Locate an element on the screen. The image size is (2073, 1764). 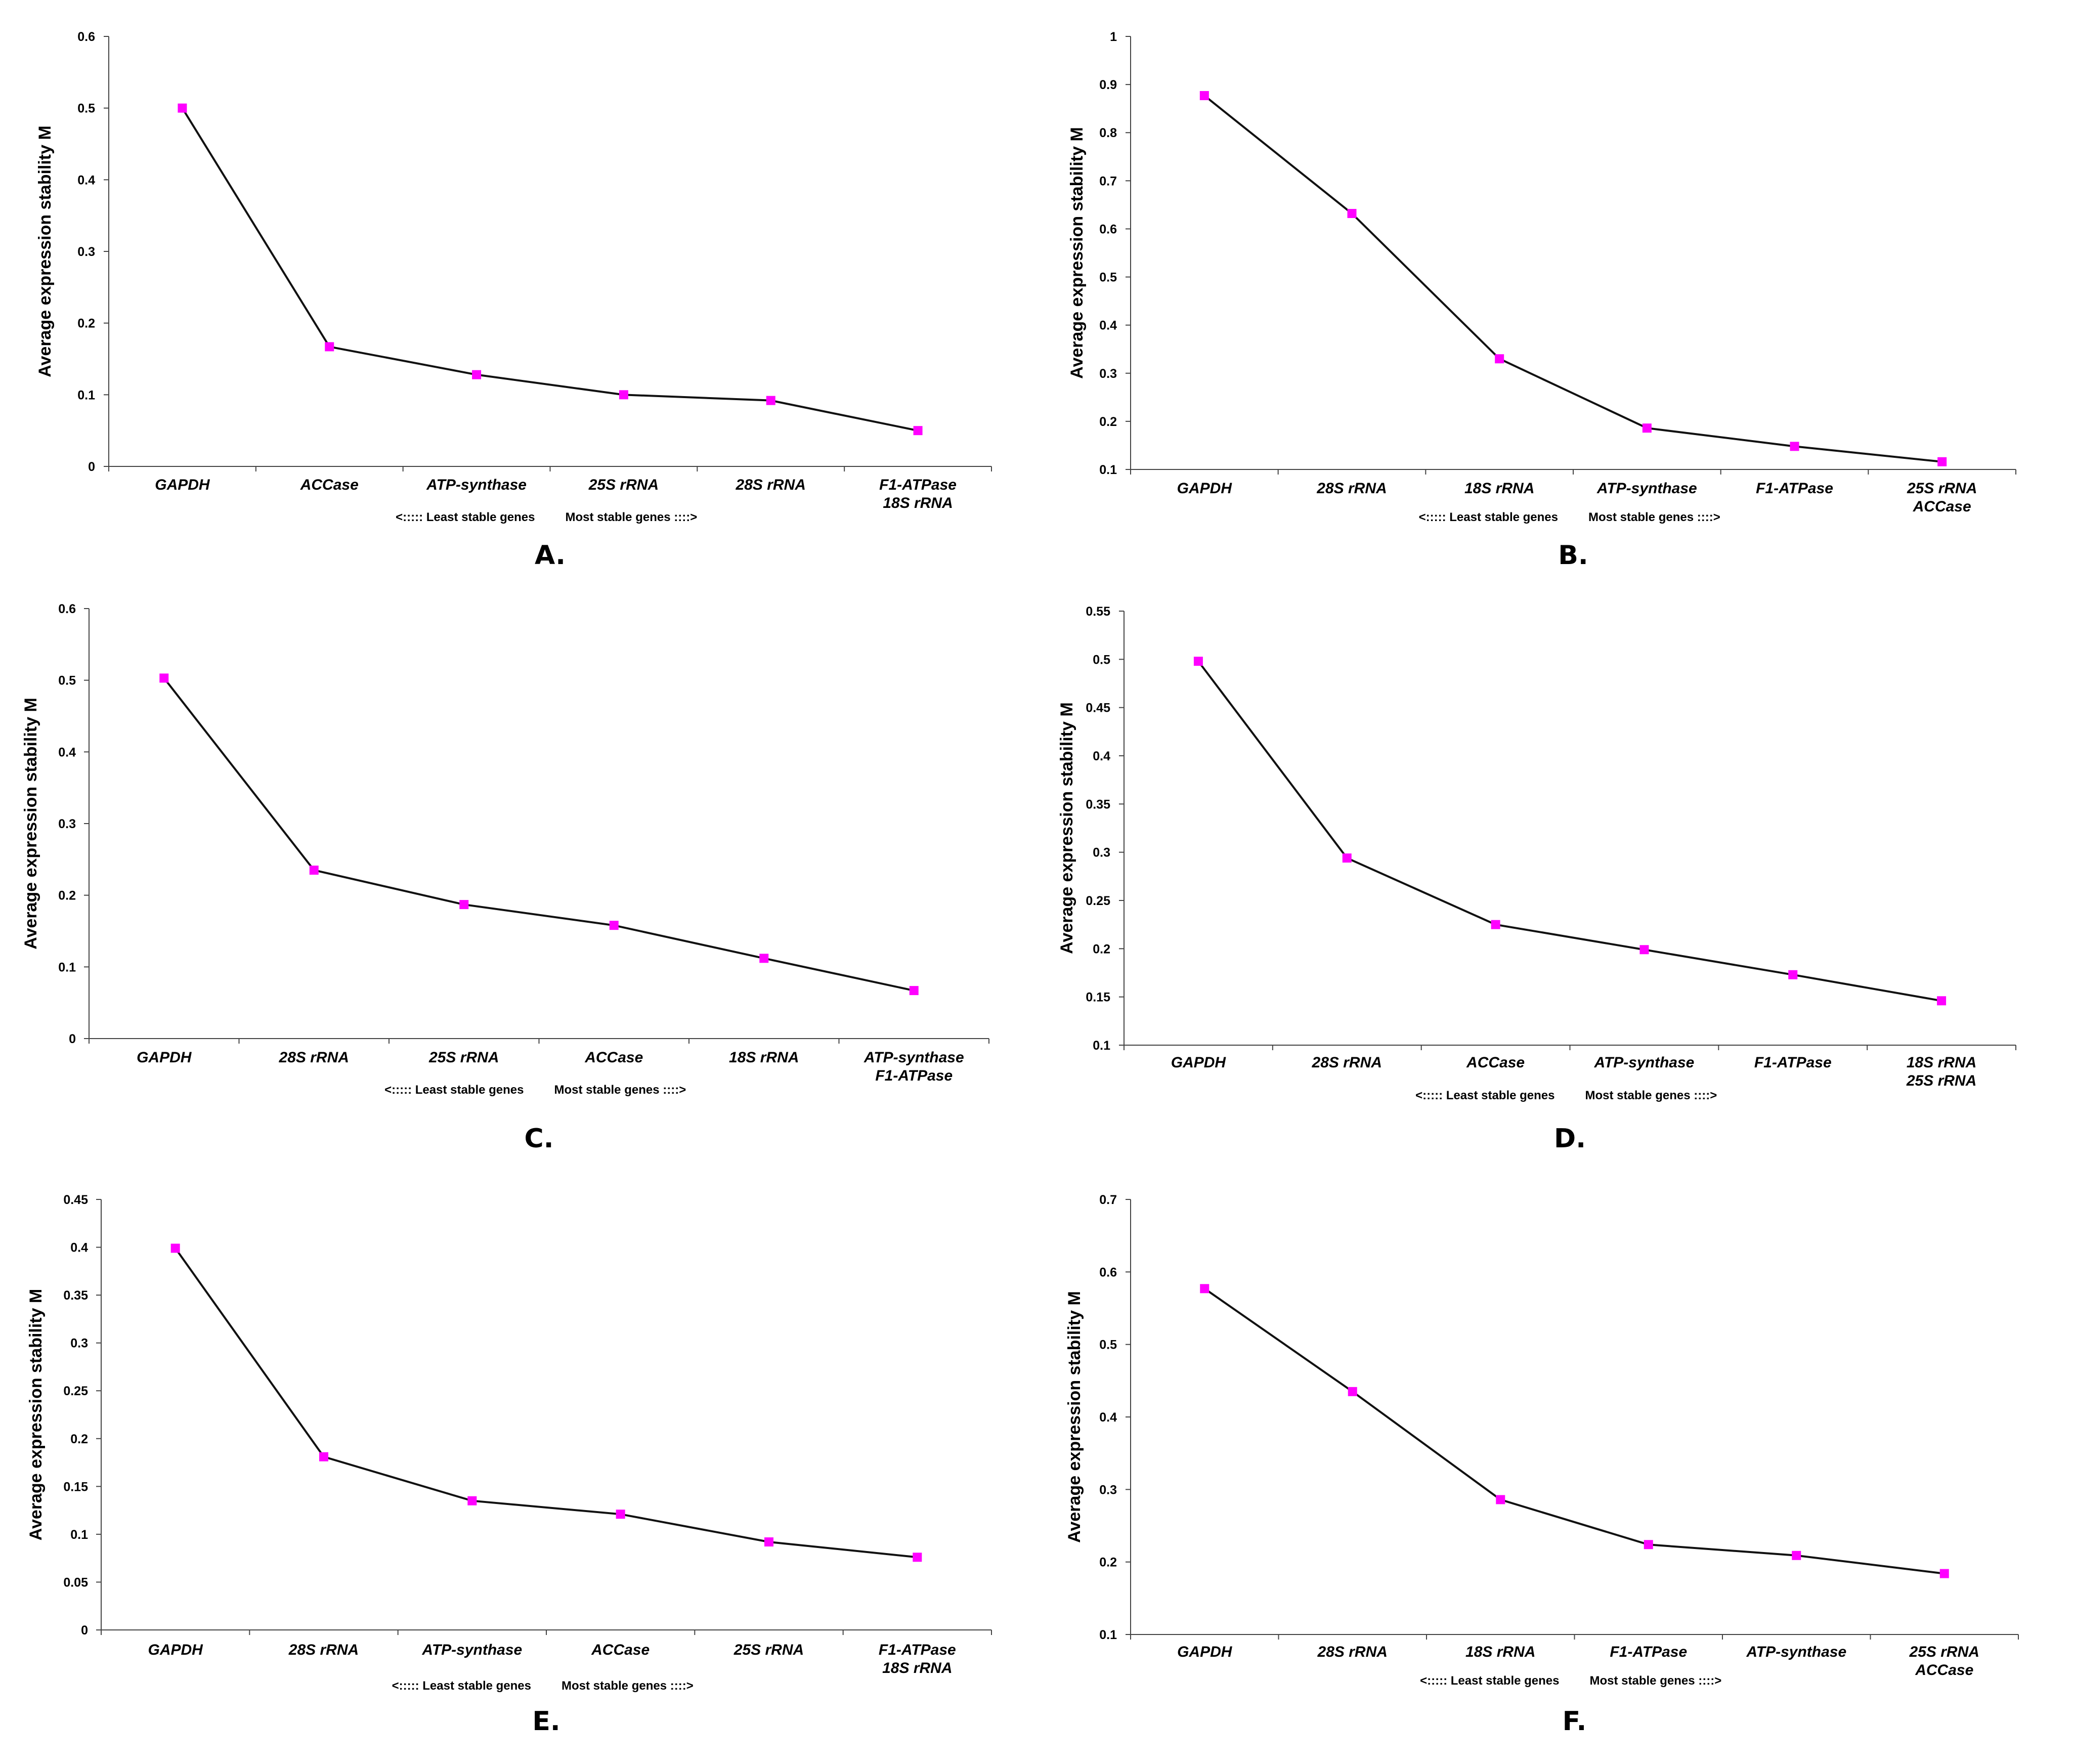
panel-a-ytick-label: 0.4 is located at coordinates (86, 180).